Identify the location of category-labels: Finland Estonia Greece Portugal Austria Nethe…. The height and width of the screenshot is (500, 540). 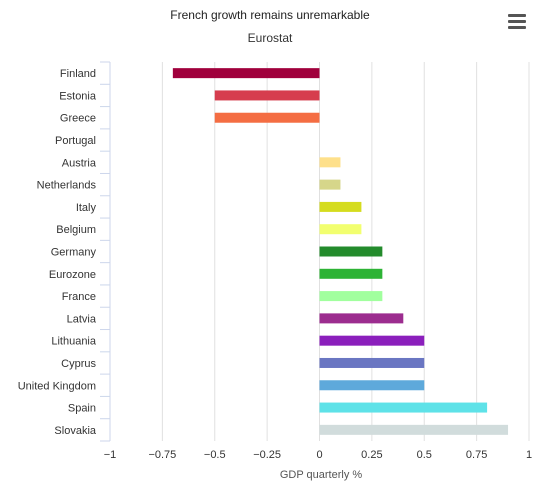
(57, 252).